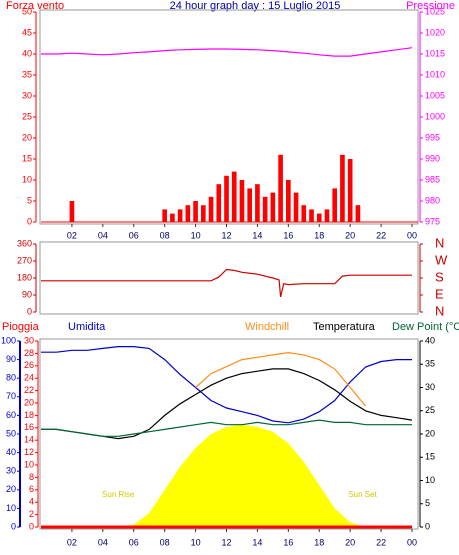 Image resolution: width=459 pixels, height=555 pixels. What do you see at coordinates (29, 452) in the screenshot?
I see `y-tick-label: 12` at bounding box center [29, 452].